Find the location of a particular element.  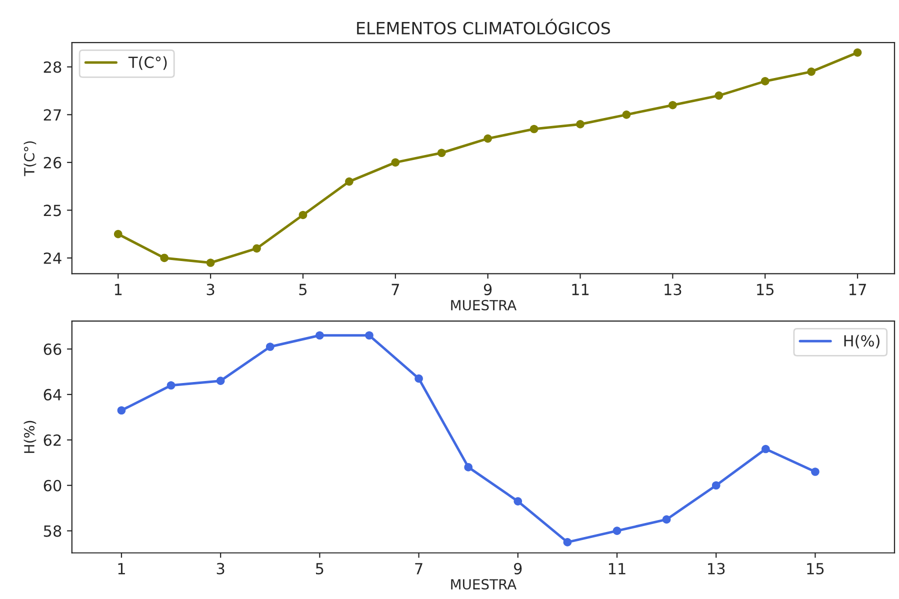

x-tick-label: 17 is located at coordinates (857, 290).